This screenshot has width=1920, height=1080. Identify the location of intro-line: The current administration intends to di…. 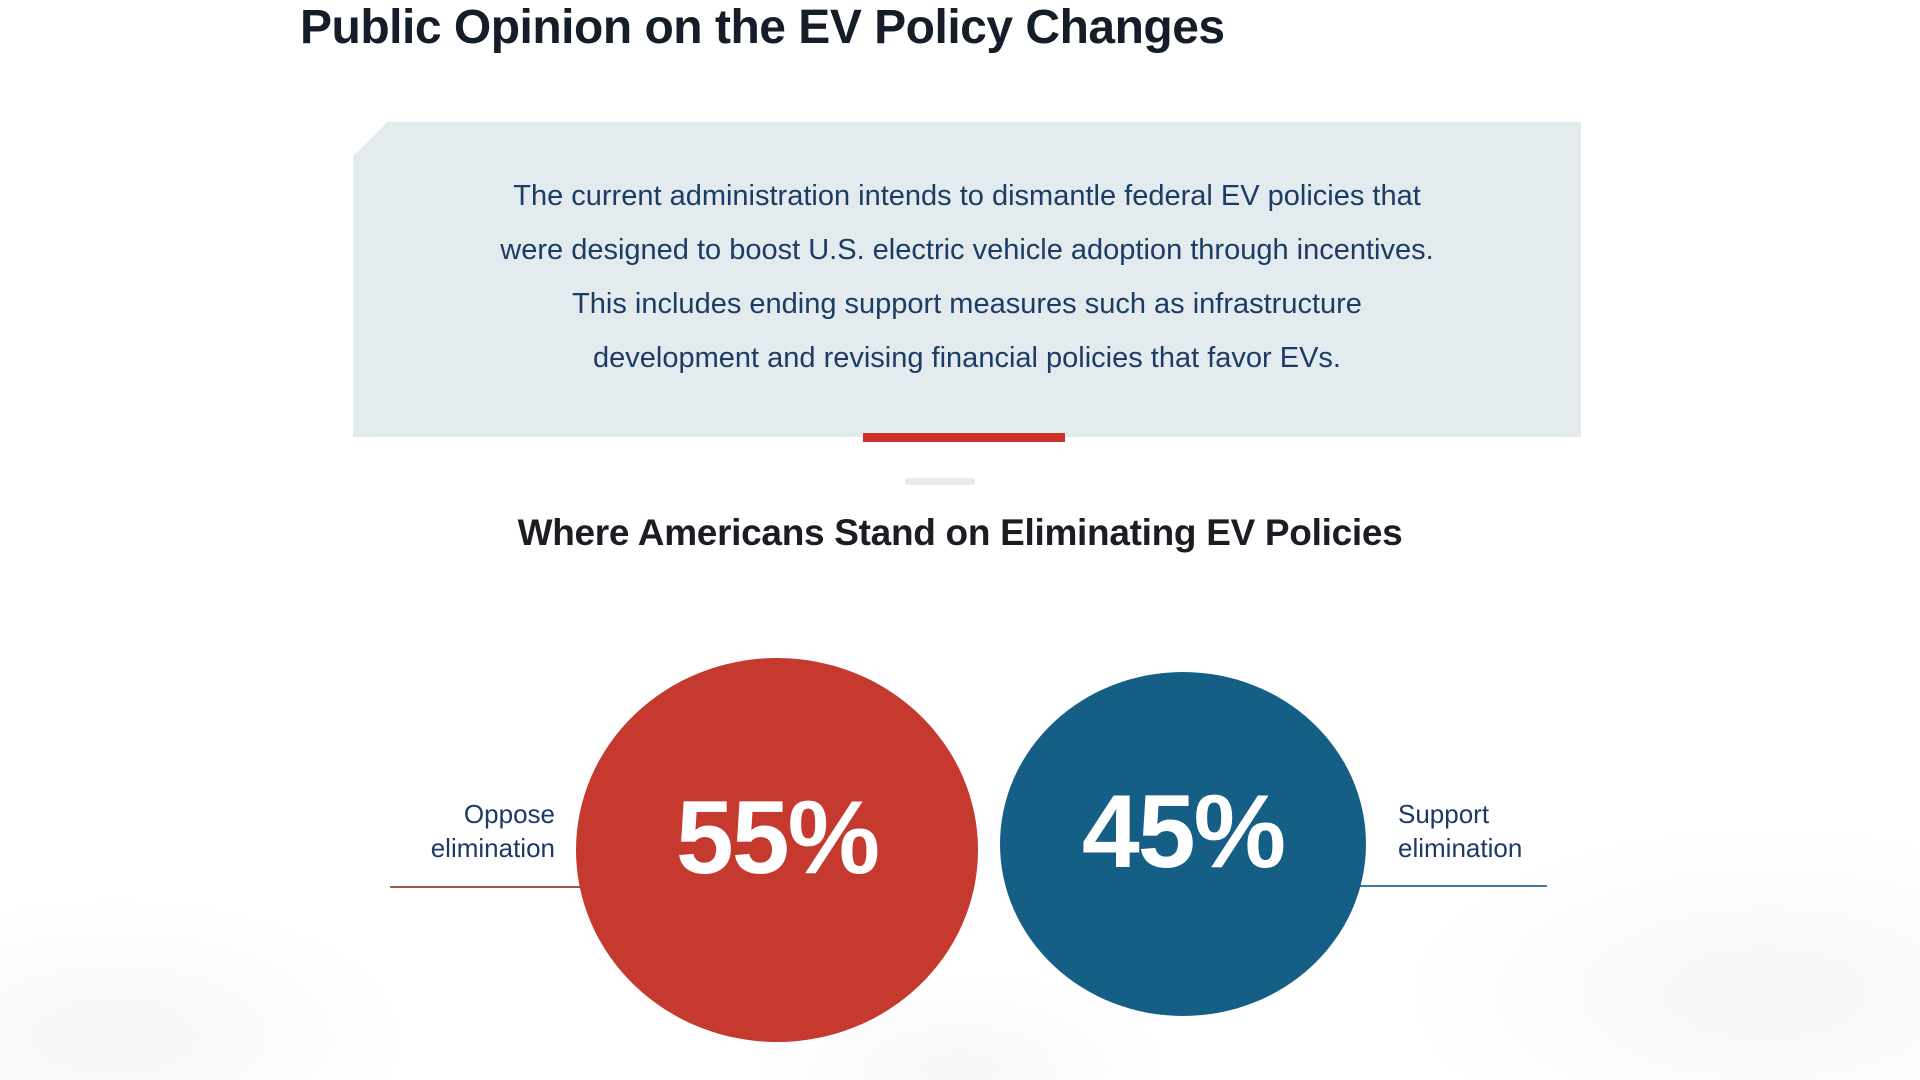
(967, 196).